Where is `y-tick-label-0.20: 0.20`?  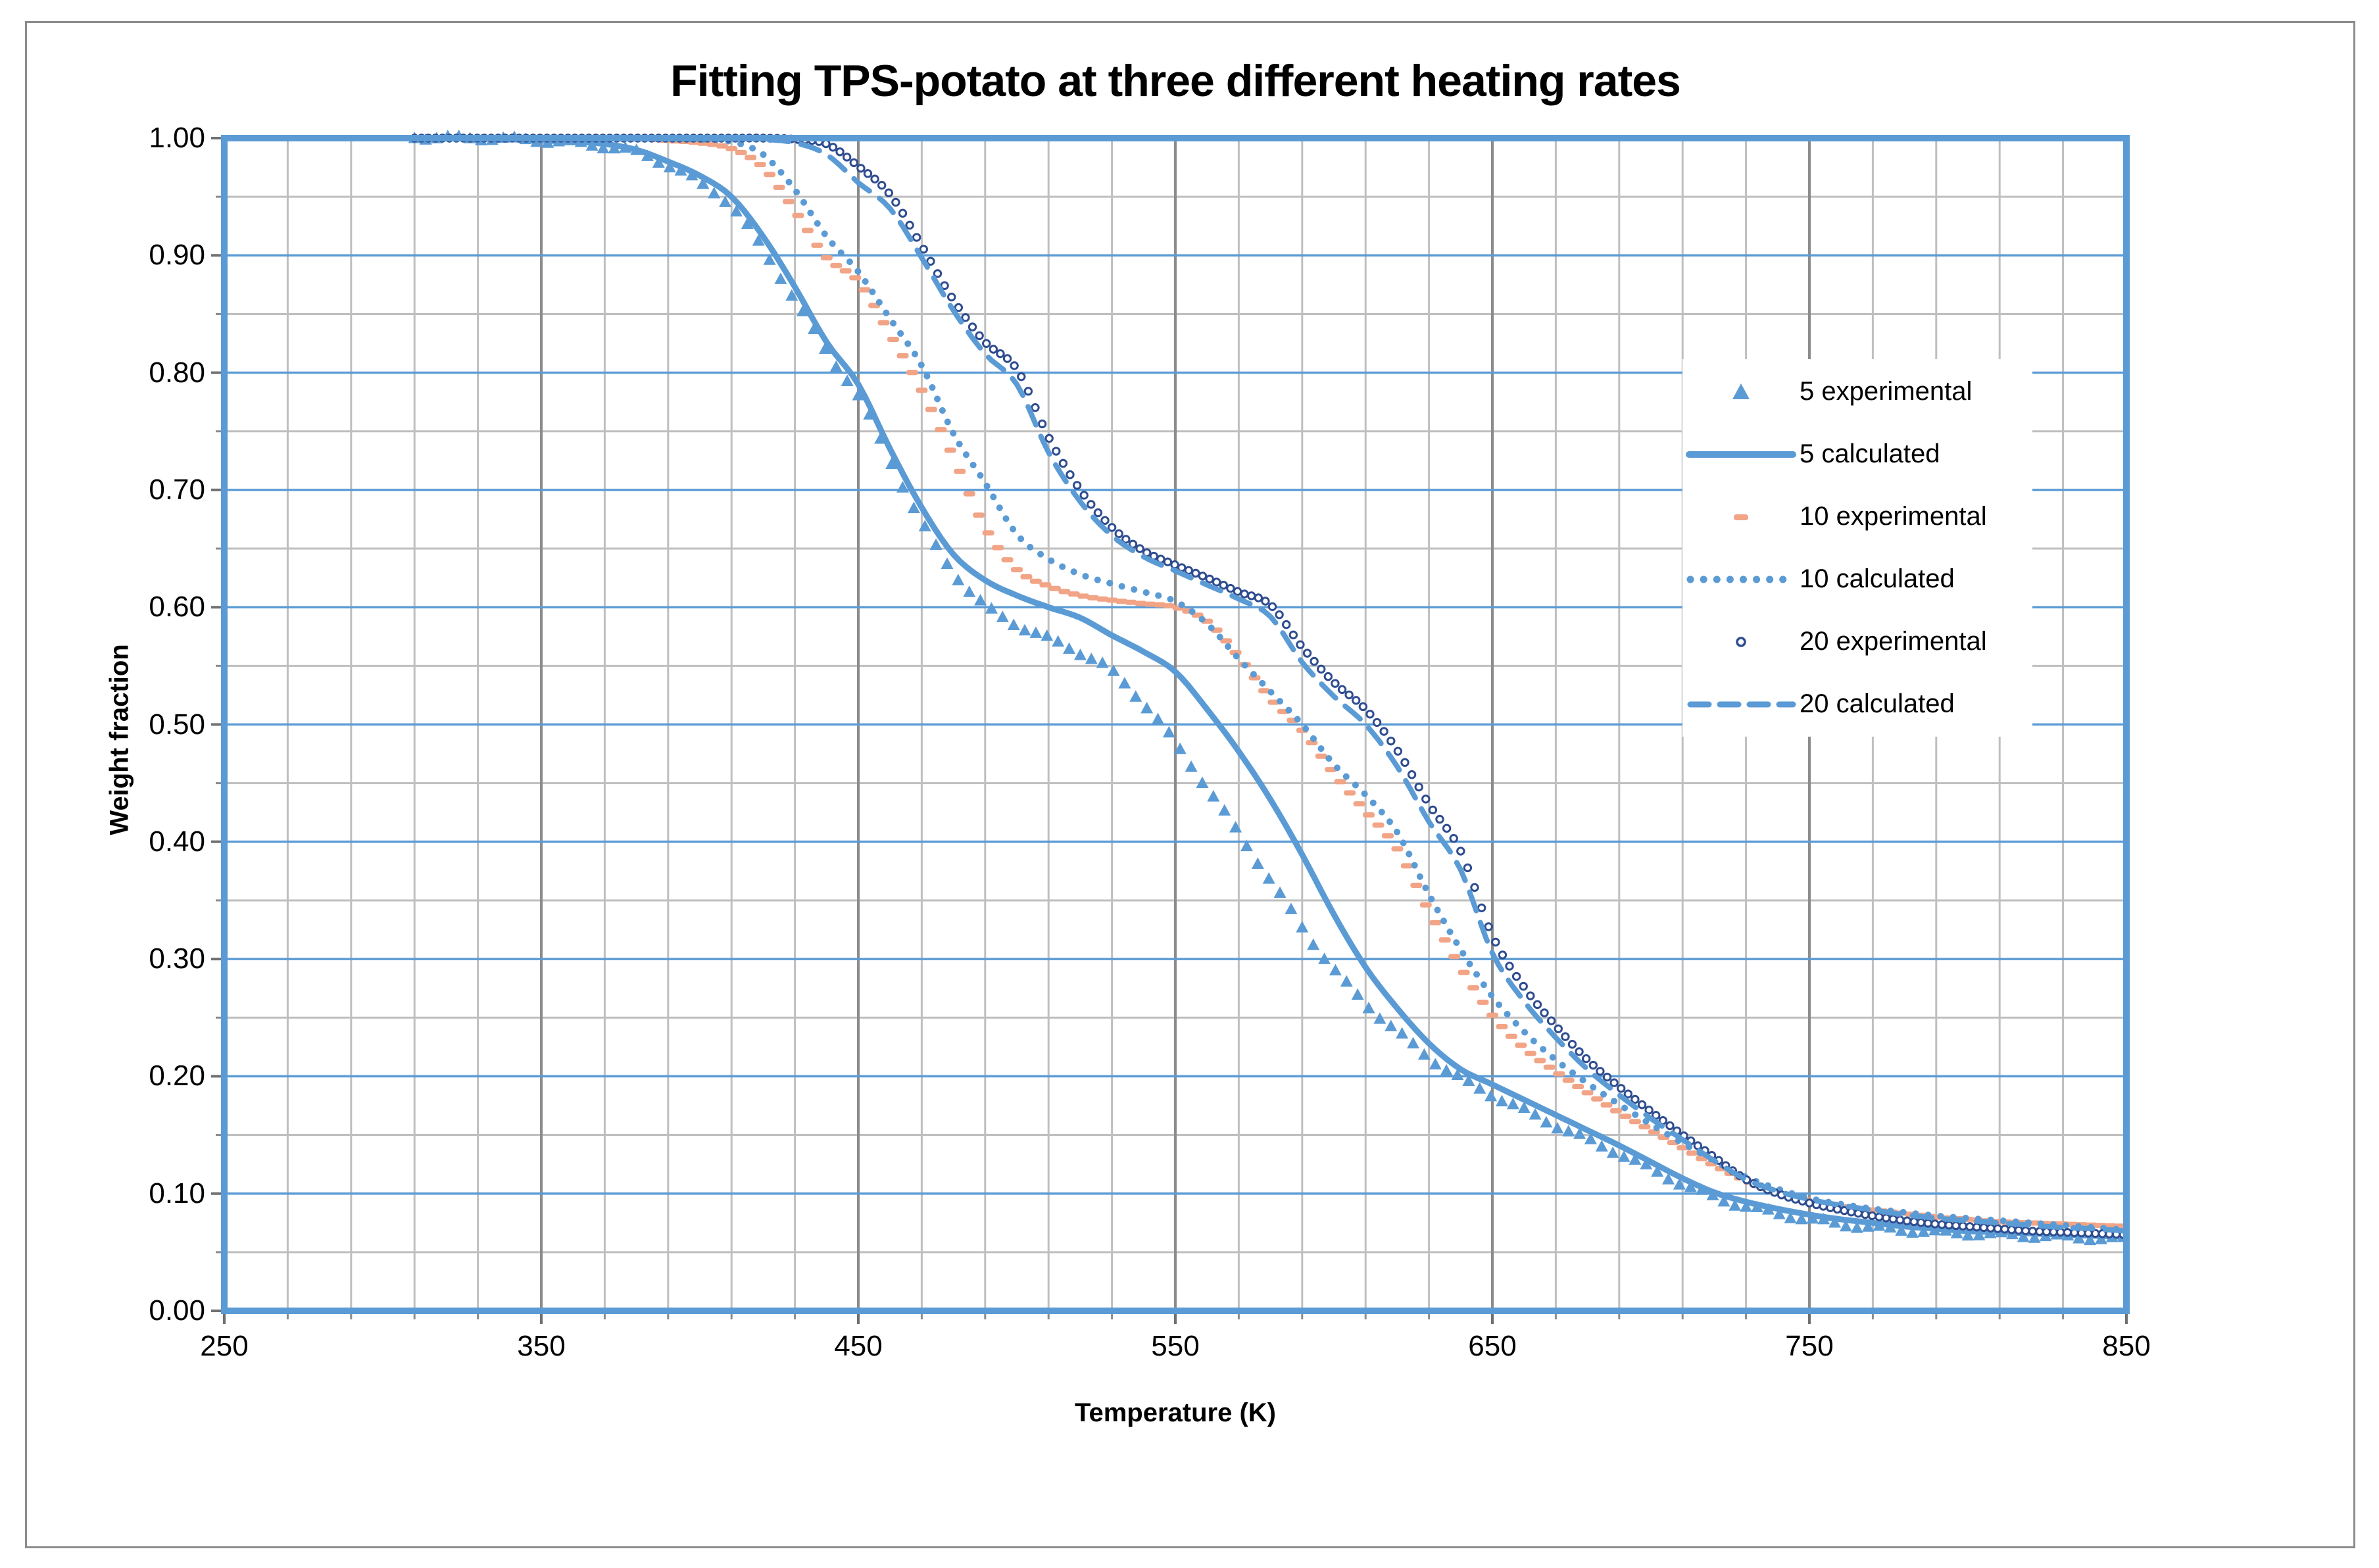 y-tick-label-0.20: 0.20 is located at coordinates (177, 1076).